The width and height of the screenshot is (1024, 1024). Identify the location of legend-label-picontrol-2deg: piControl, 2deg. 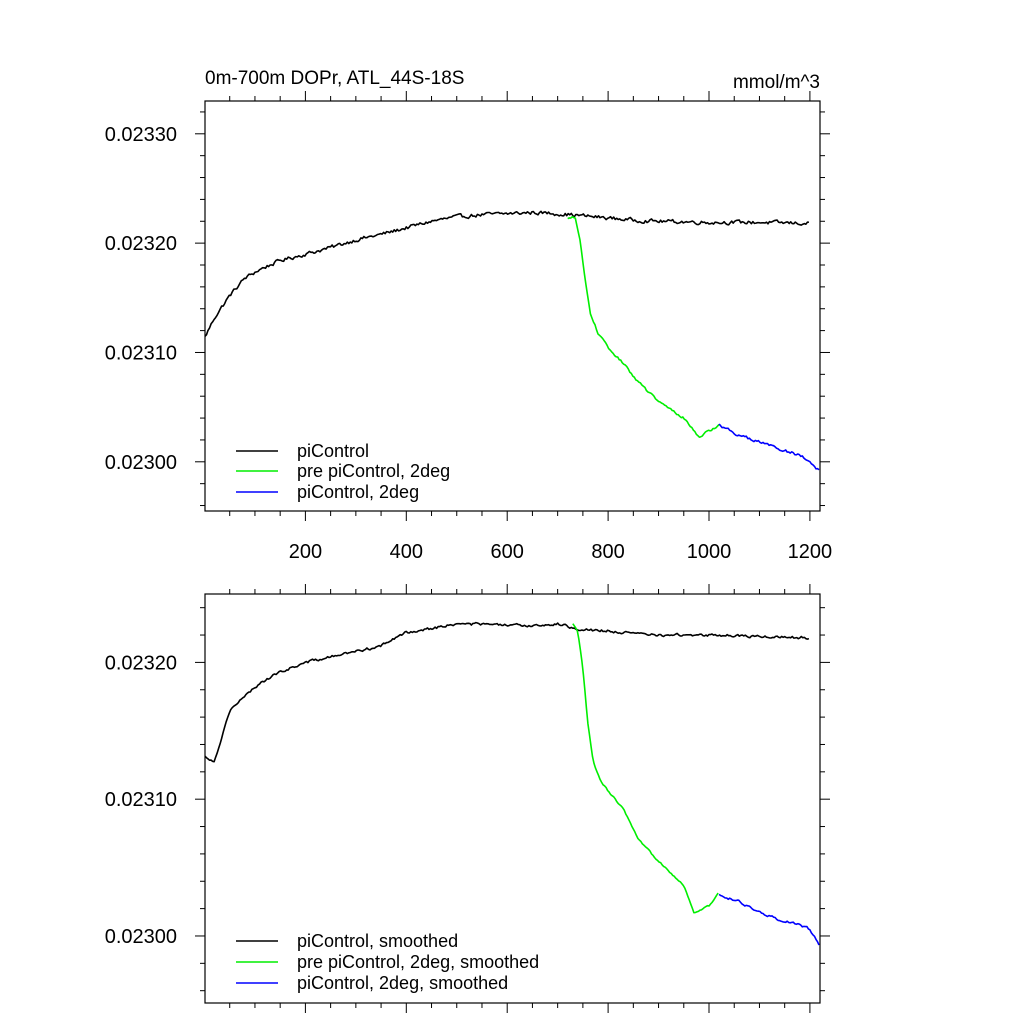
(358, 492).